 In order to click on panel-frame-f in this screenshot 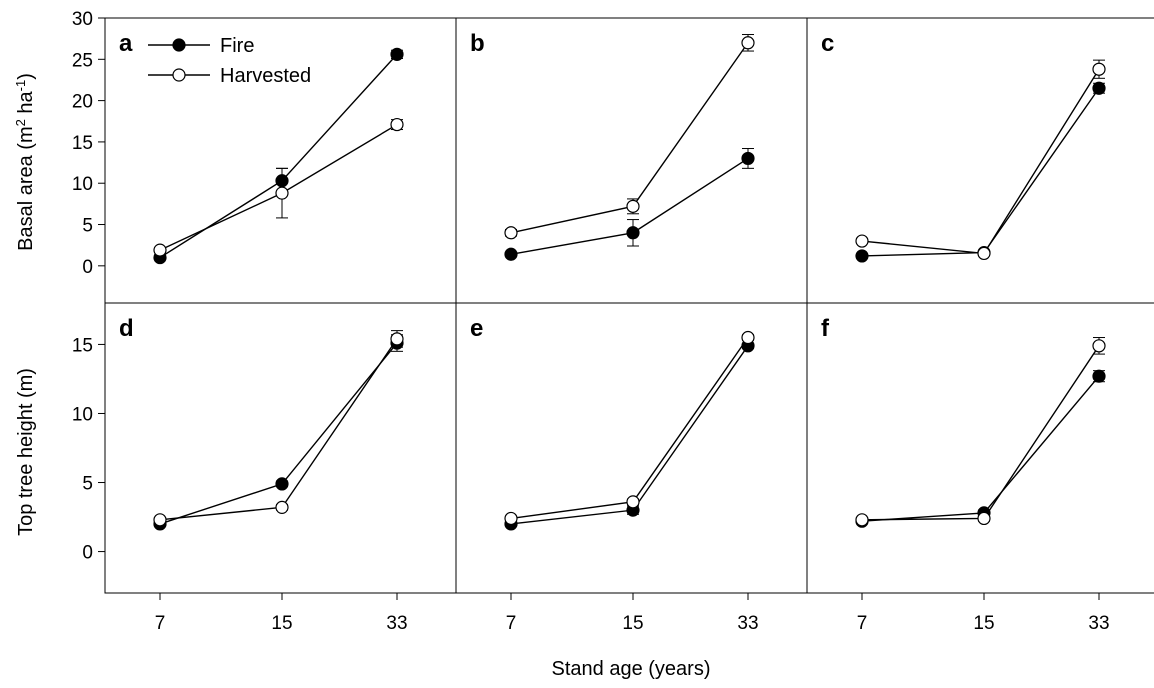, I will do `click(980, 448)`.